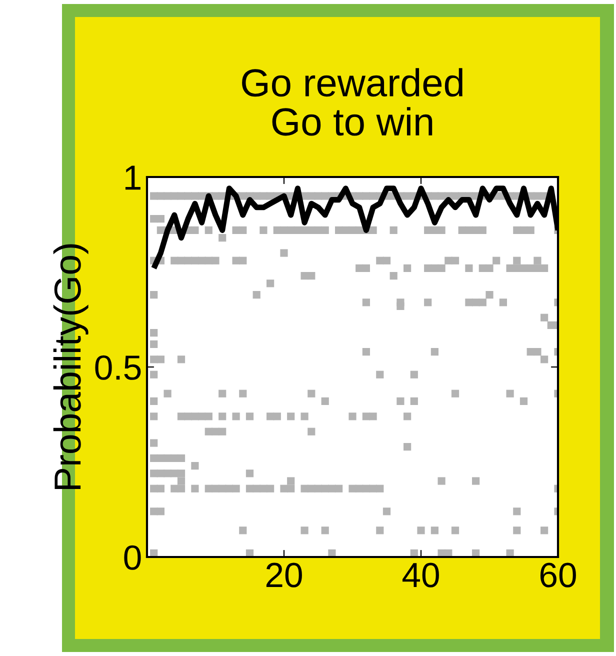 This screenshot has width=616, height=656. I want to click on x-tick-label: 20, so click(284, 575).